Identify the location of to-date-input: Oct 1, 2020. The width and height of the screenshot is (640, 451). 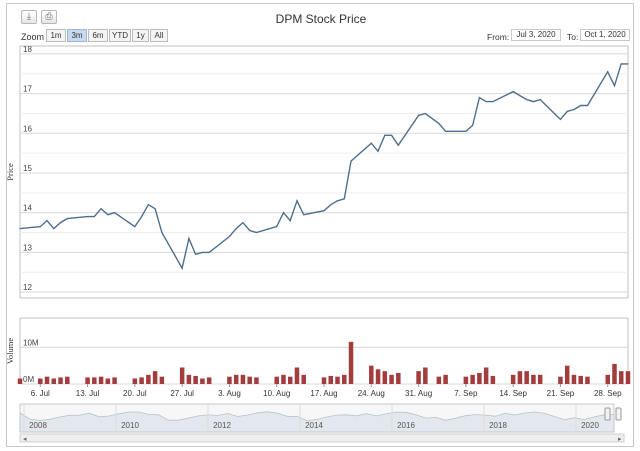
(605, 35).